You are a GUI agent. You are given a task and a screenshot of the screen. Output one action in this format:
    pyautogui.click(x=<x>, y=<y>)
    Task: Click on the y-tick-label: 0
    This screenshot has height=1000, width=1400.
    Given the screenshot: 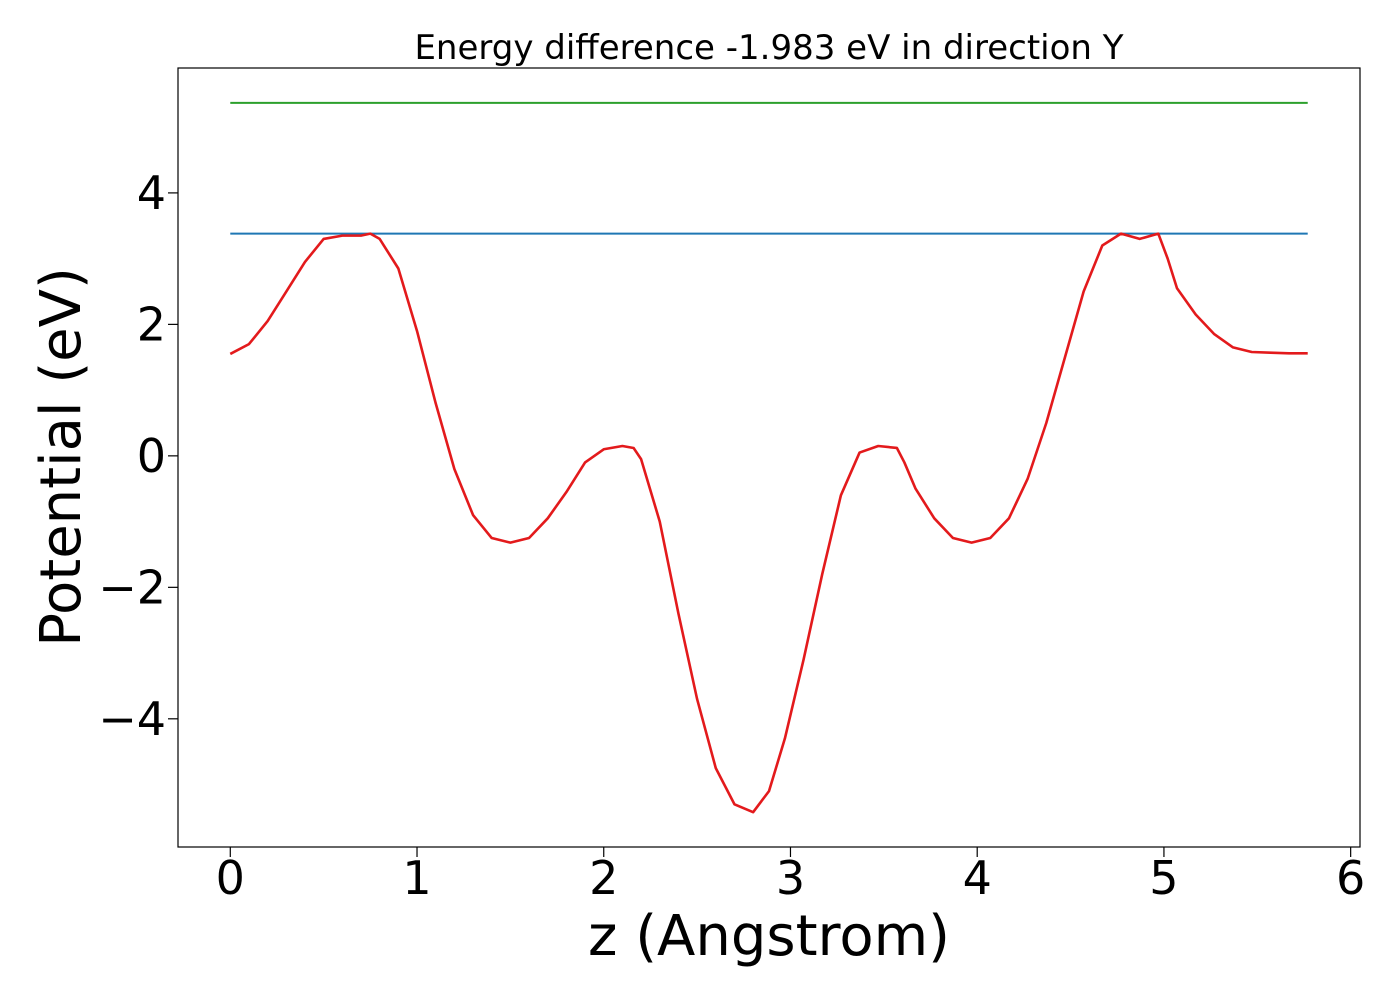 What is the action you would take?
    pyautogui.click(x=151, y=456)
    